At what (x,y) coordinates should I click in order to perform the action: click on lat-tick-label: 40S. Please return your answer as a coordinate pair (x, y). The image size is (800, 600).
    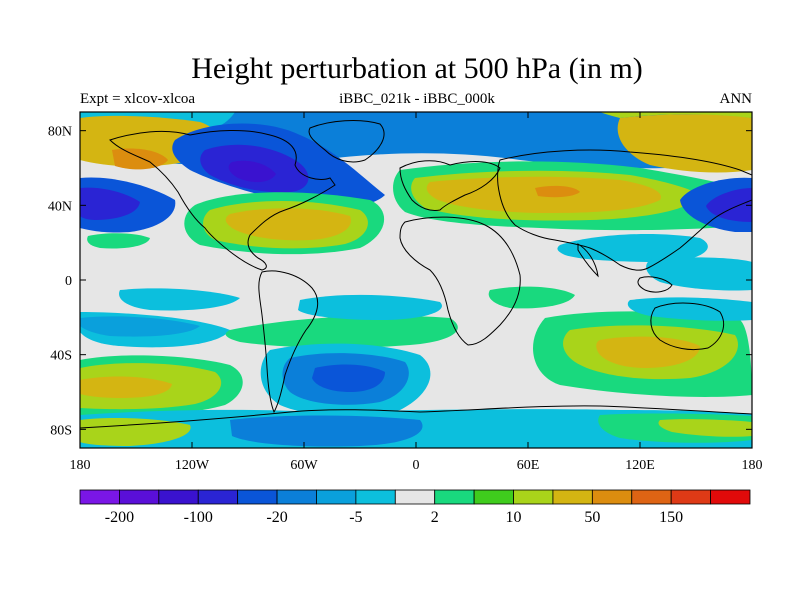
    Looking at the image, I should click on (61, 356).